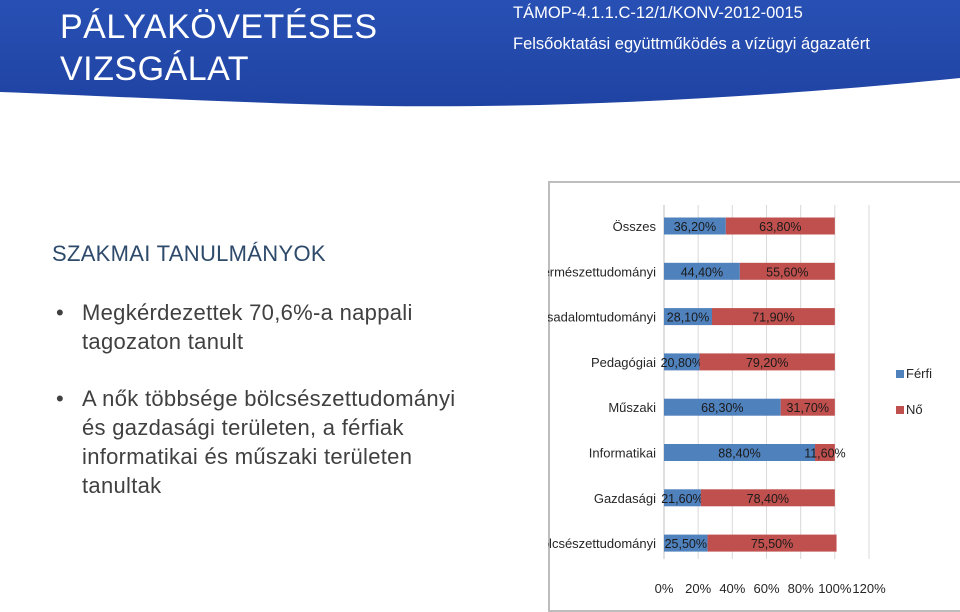  I want to click on x-tick-label: 40%, so click(732, 588).